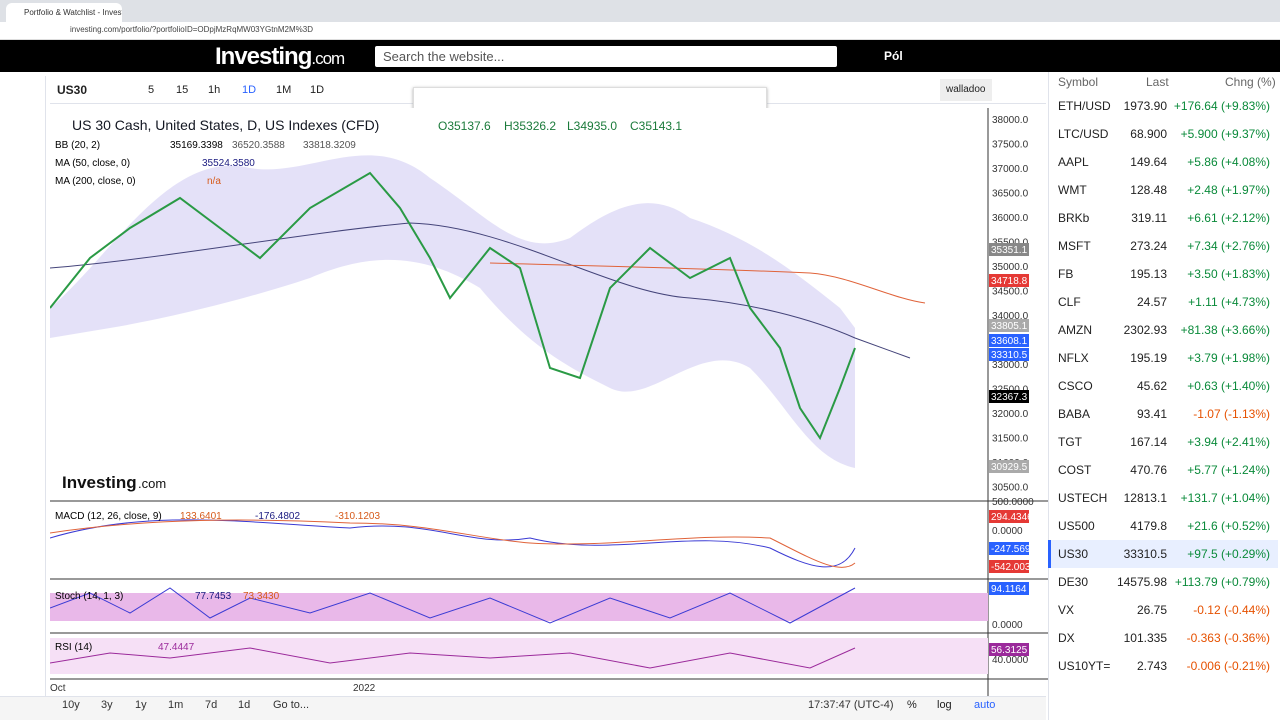  What do you see at coordinates (107, 705) in the screenshot?
I see `range-button: 3y` at bounding box center [107, 705].